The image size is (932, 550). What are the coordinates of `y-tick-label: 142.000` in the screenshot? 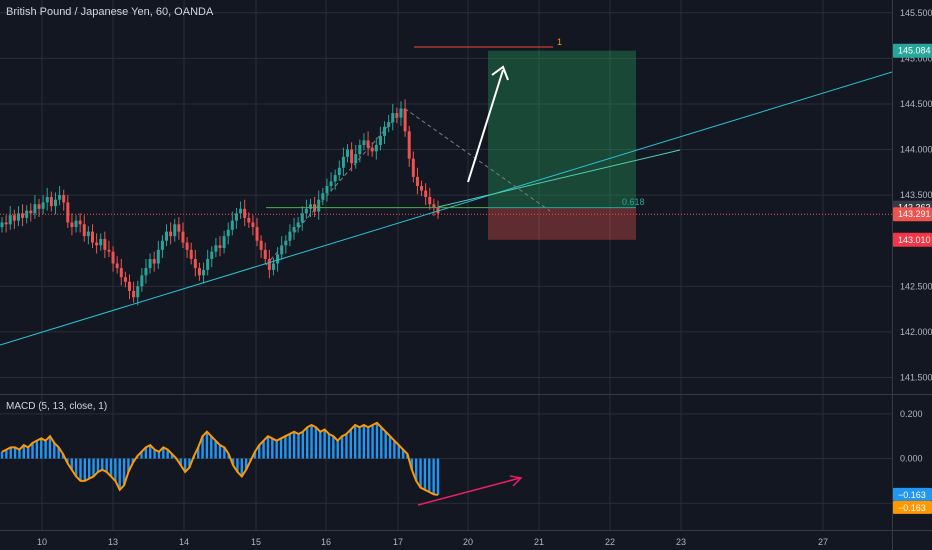 It's located at (916, 332).